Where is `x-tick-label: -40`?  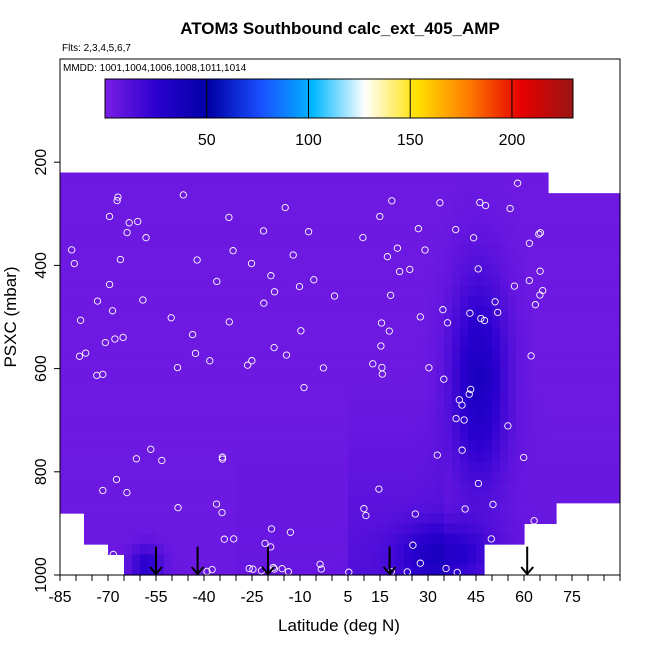 x-tick-label: -40 is located at coordinates (203, 597).